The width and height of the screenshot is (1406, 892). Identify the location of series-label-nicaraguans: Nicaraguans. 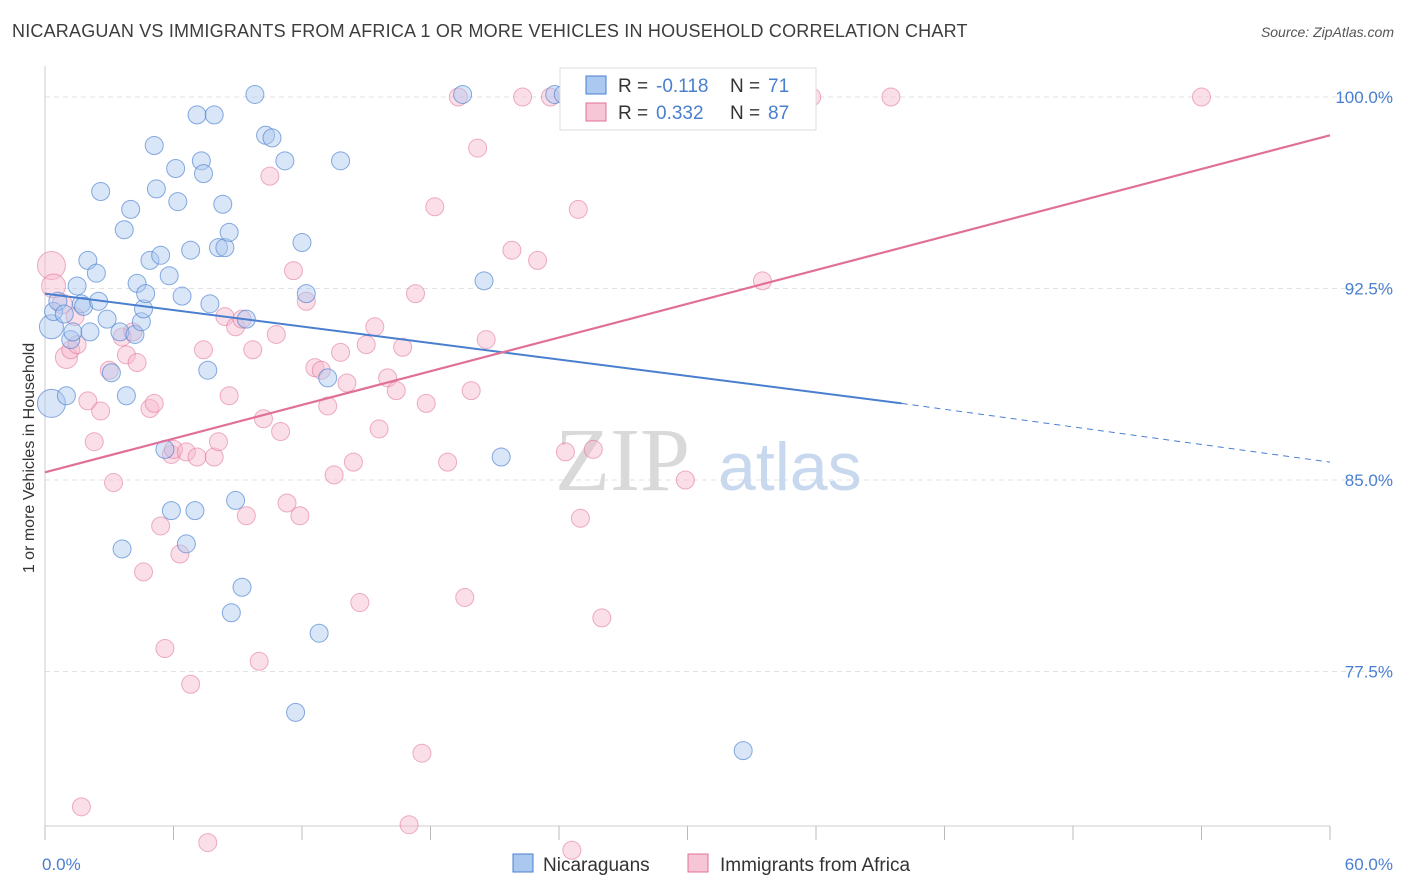
(596, 865).